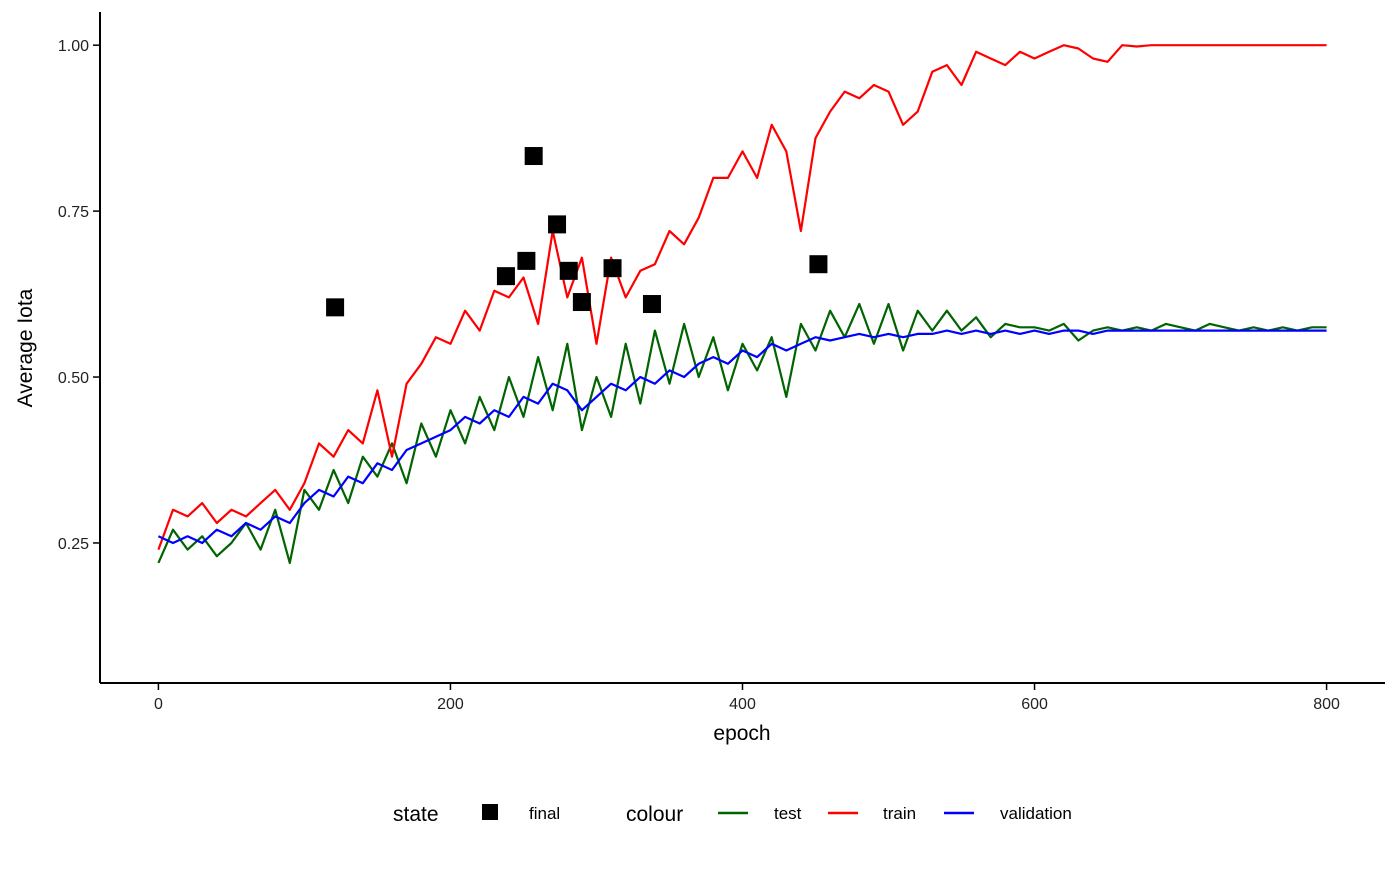  I want to click on legend-final-label: final, so click(544, 813).